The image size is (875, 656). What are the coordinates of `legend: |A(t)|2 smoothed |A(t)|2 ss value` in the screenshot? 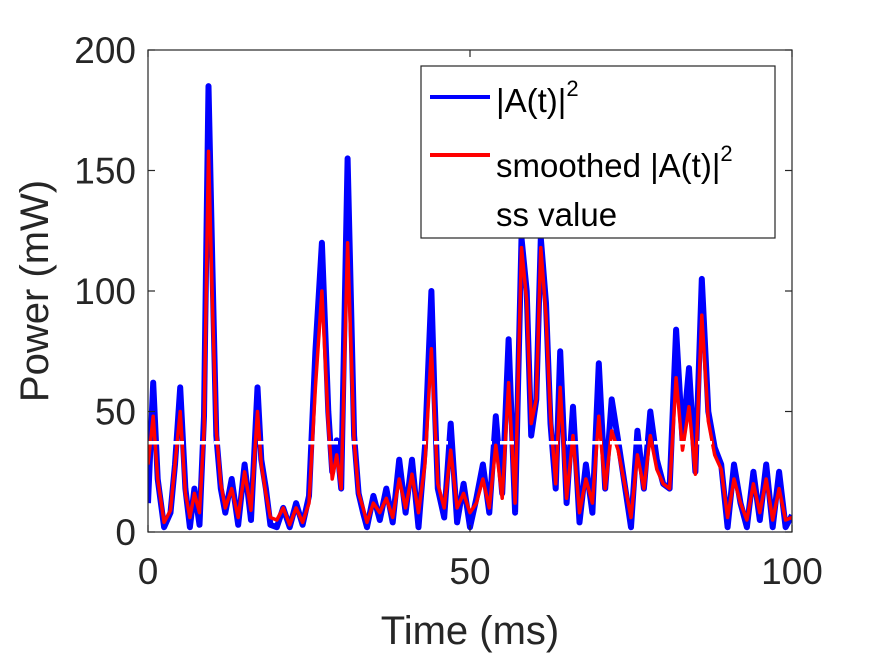 It's located at (598, 152).